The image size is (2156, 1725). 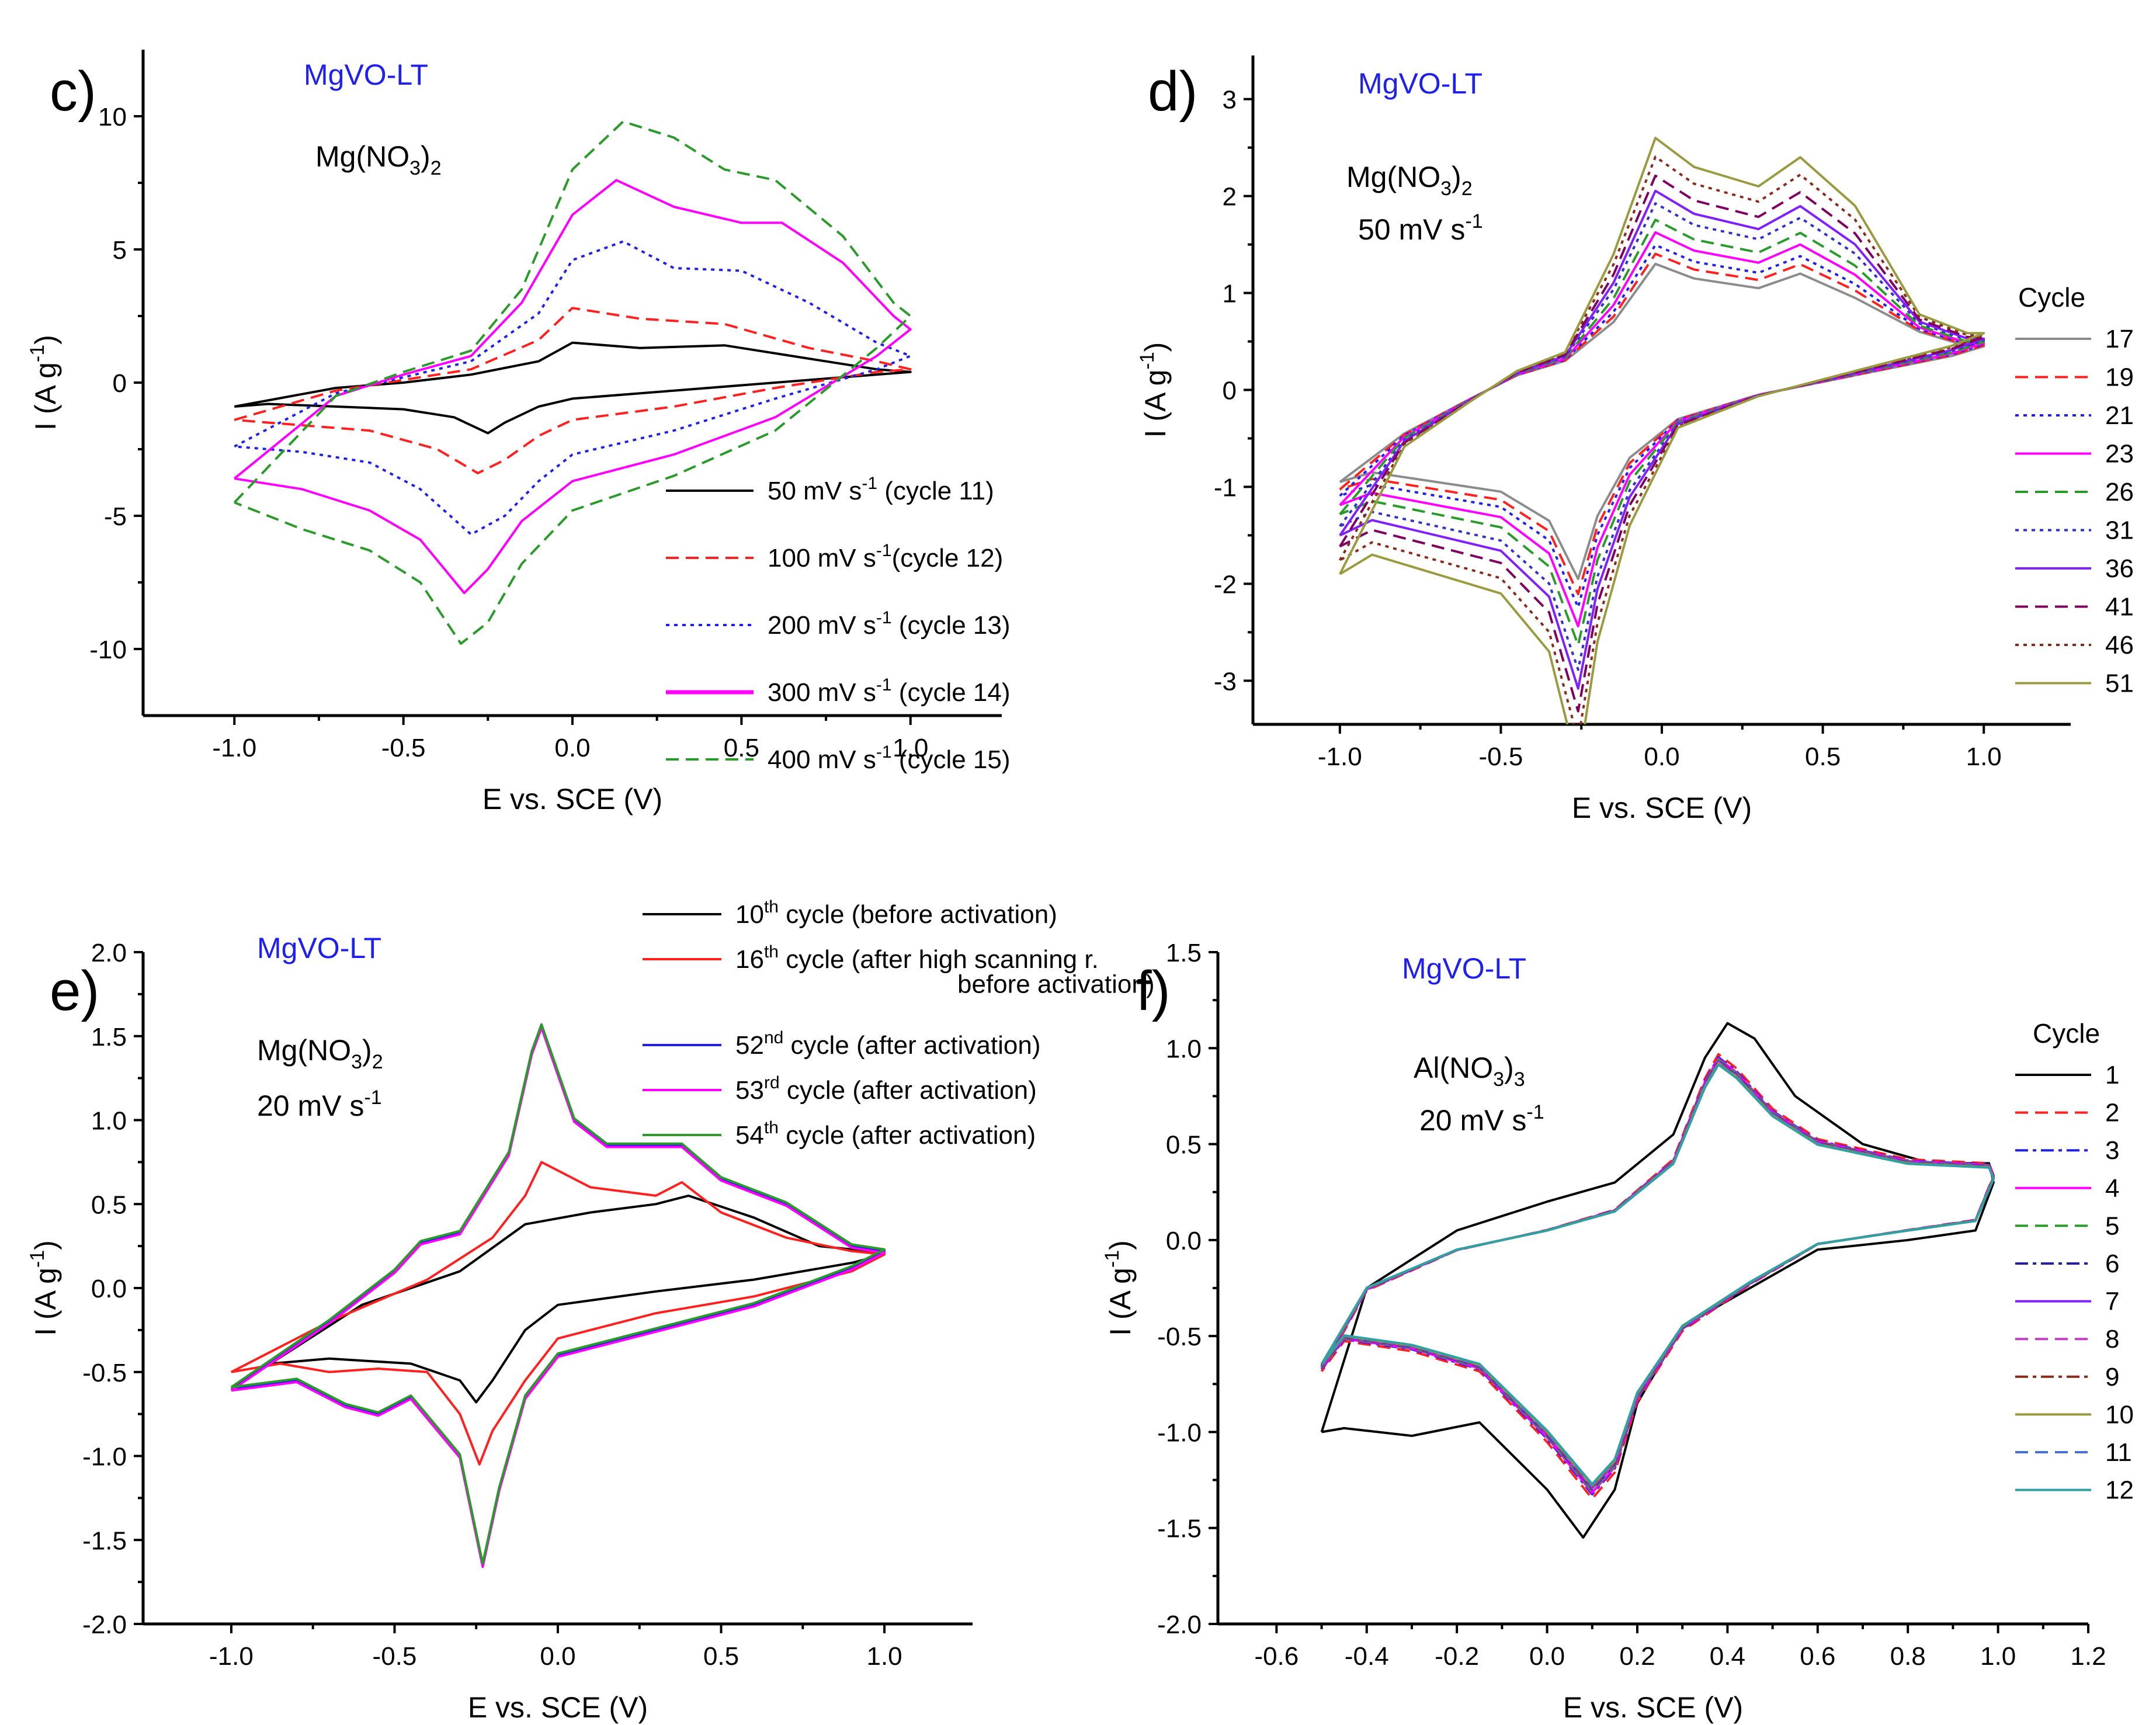 What do you see at coordinates (1446, 189) in the screenshot?
I see `electrolyte-sub: 3` at bounding box center [1446, 189].